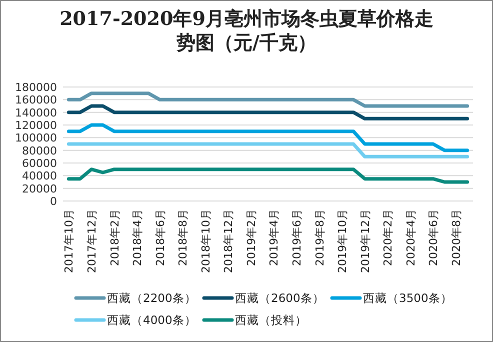 The image size is (493, 342). What do you see at coordinates (246, 31) in the screenshot?
I see `chart-title: 2017-2020年9月亳州市场冬虫夏草价格走势图（元/千克）` at bounding box center [246, 31].